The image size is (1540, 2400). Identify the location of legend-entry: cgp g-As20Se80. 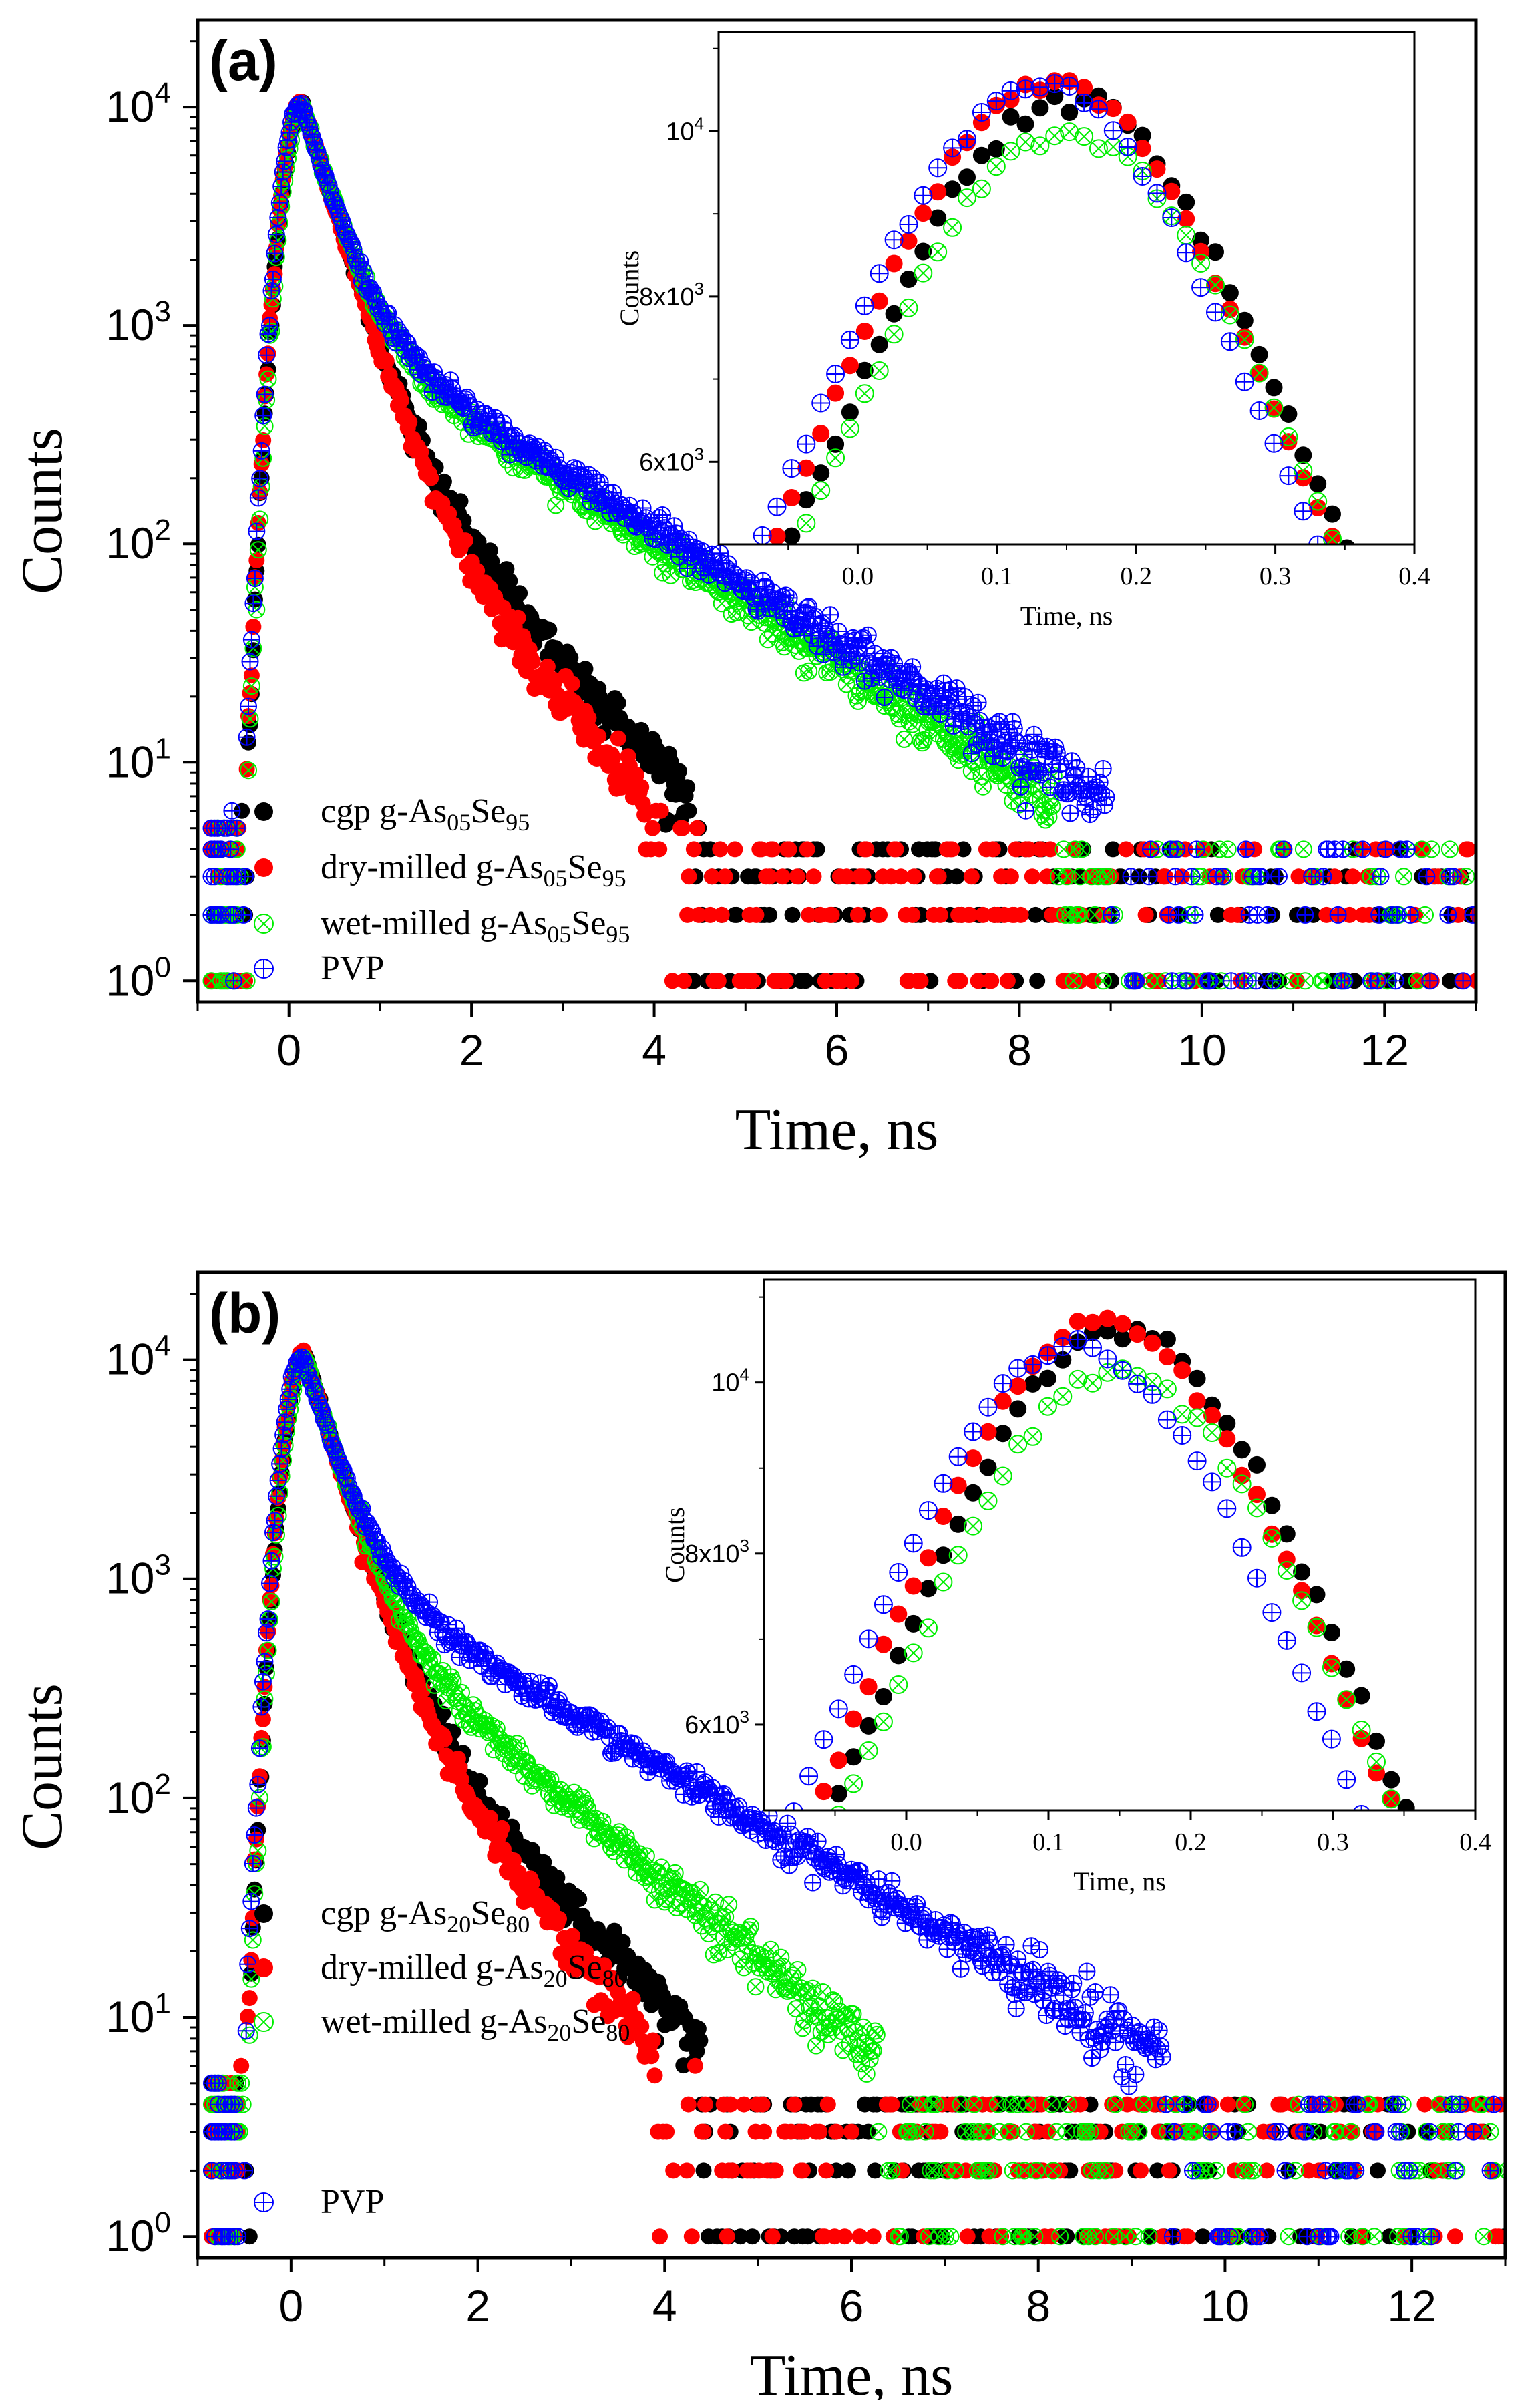
(426, 1916).